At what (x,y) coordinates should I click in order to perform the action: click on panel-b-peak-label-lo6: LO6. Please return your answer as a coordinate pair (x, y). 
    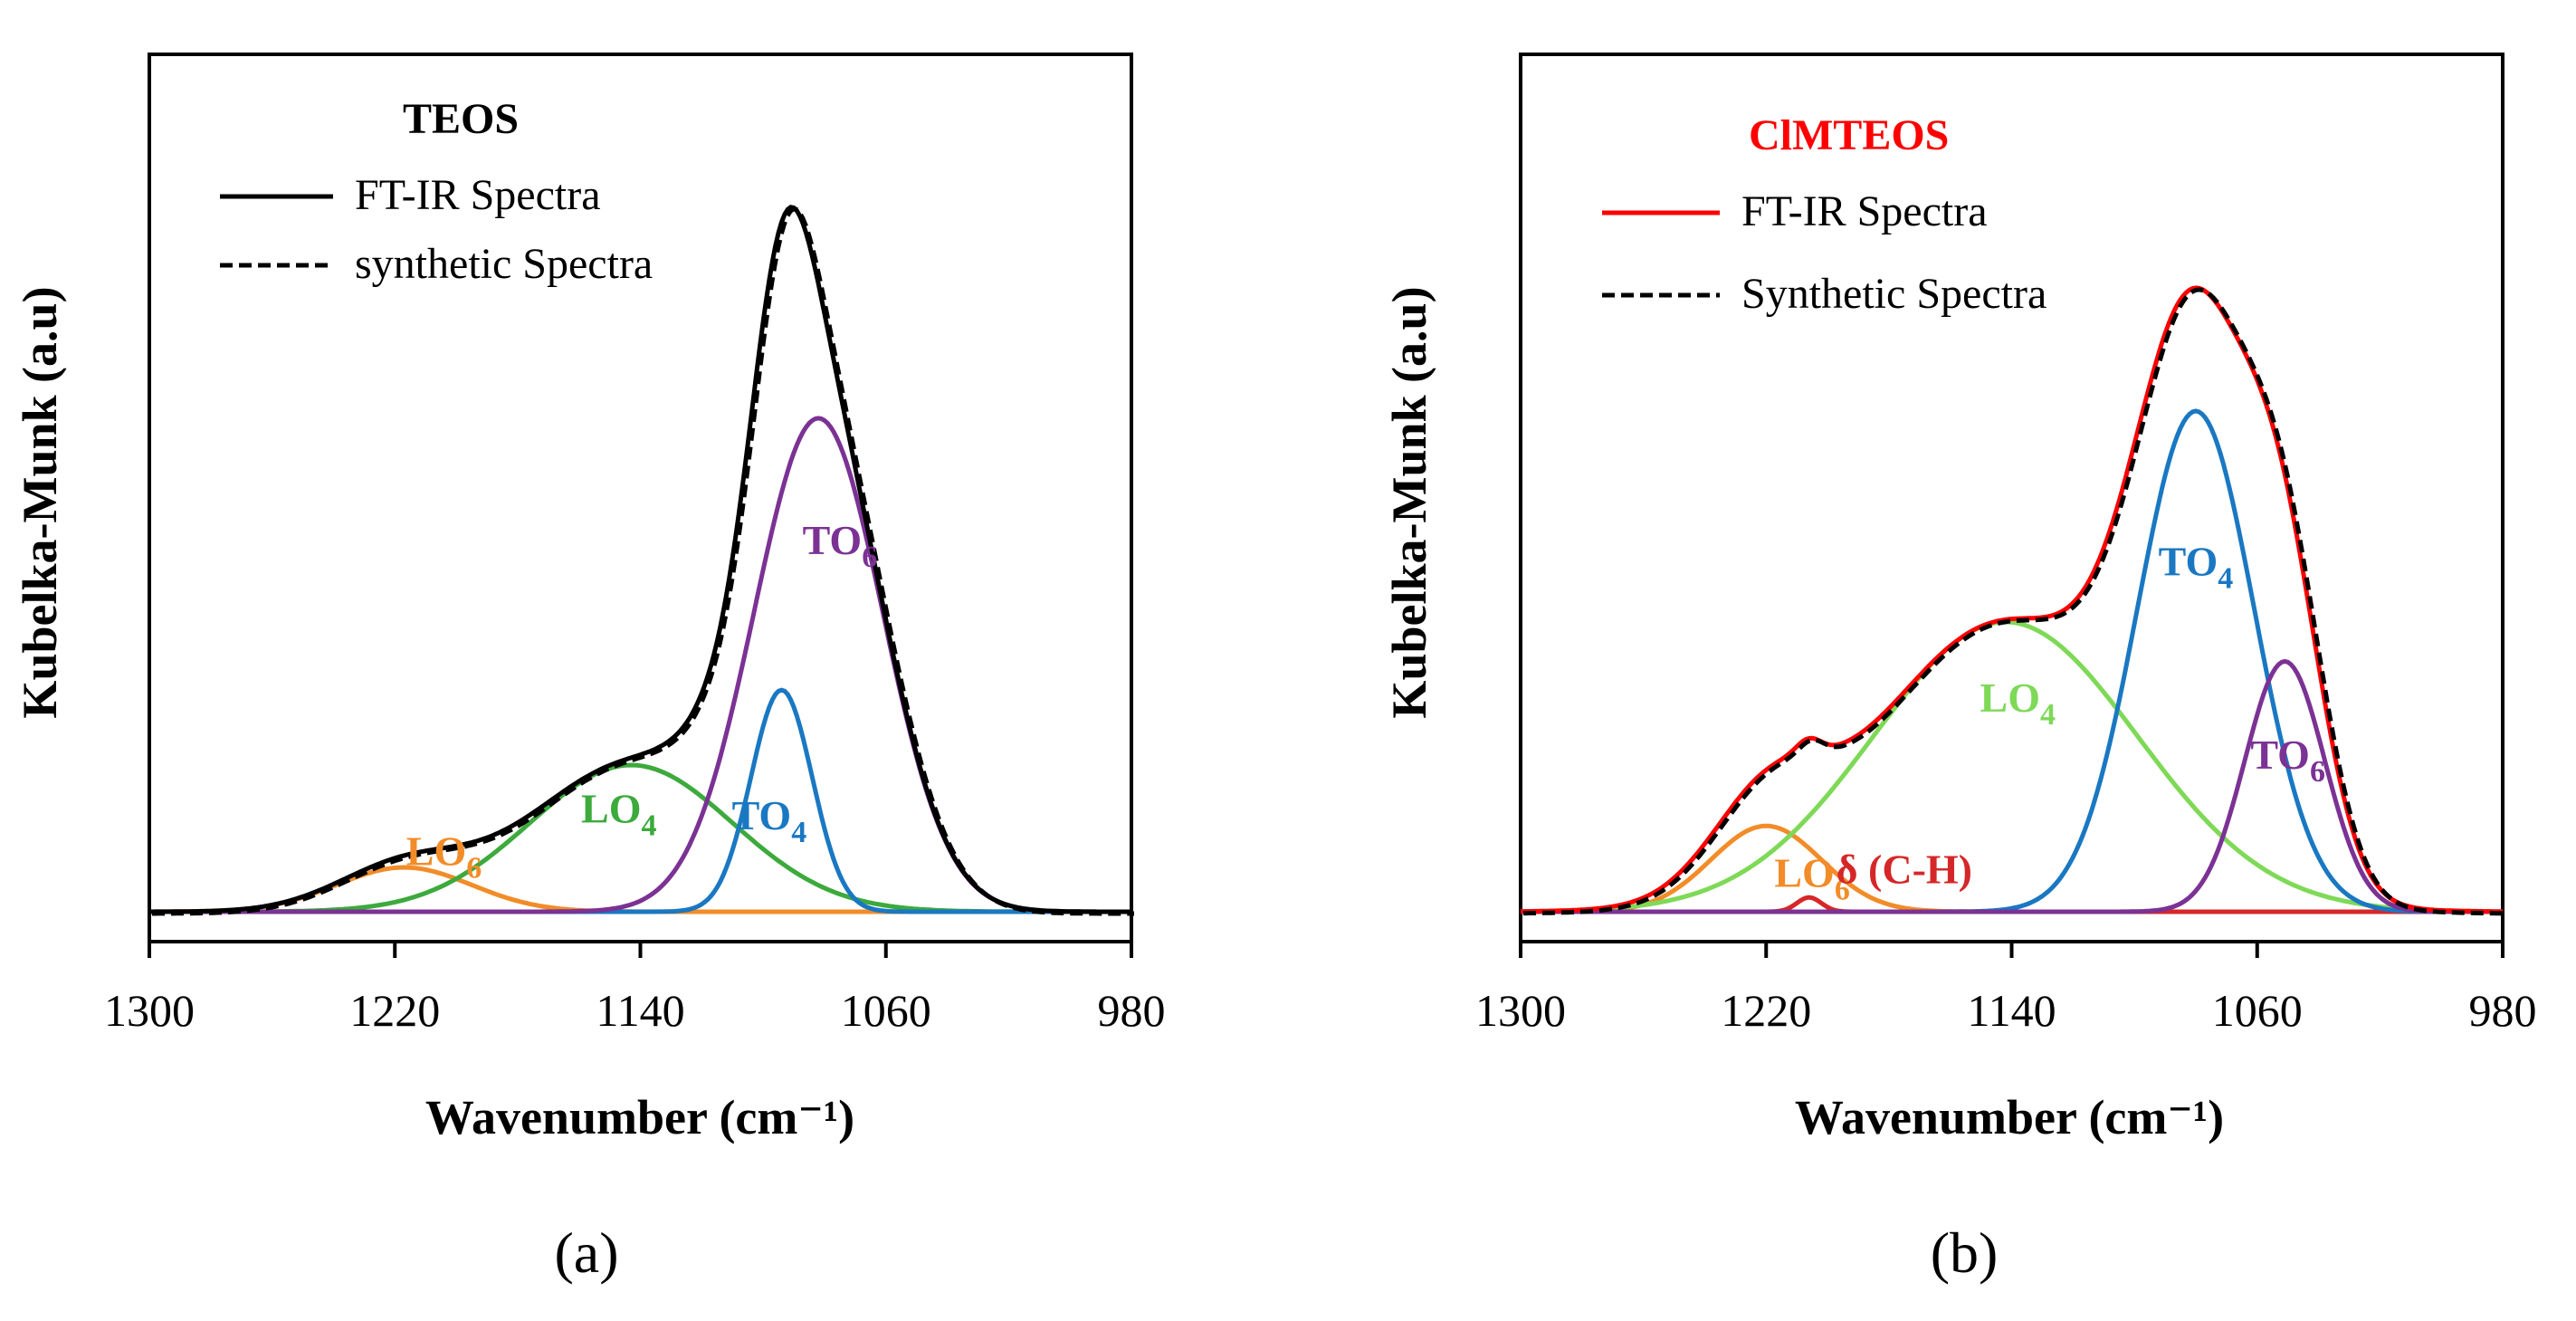
    Looking at the image, I should click on (1811, 878).